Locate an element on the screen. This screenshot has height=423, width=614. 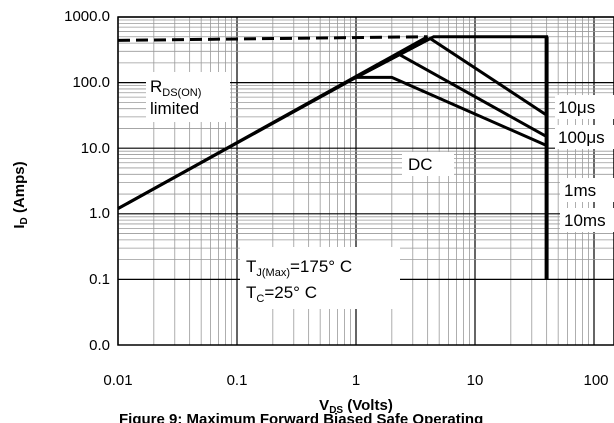
series-dashed-limit is located at coordinates (272, 38).